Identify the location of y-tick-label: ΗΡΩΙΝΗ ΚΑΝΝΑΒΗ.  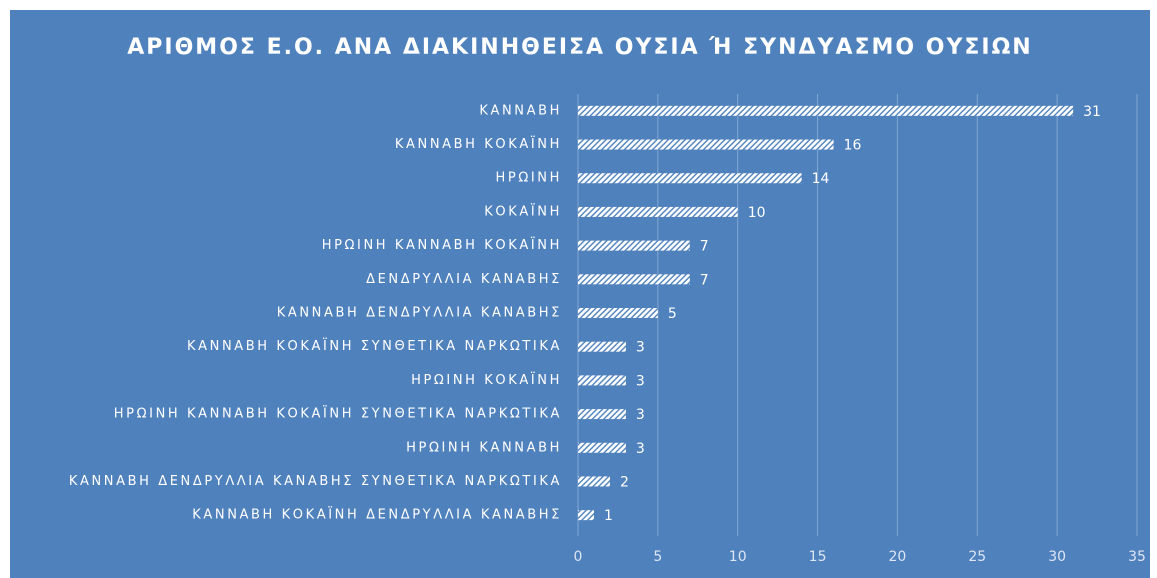
(484, 447).